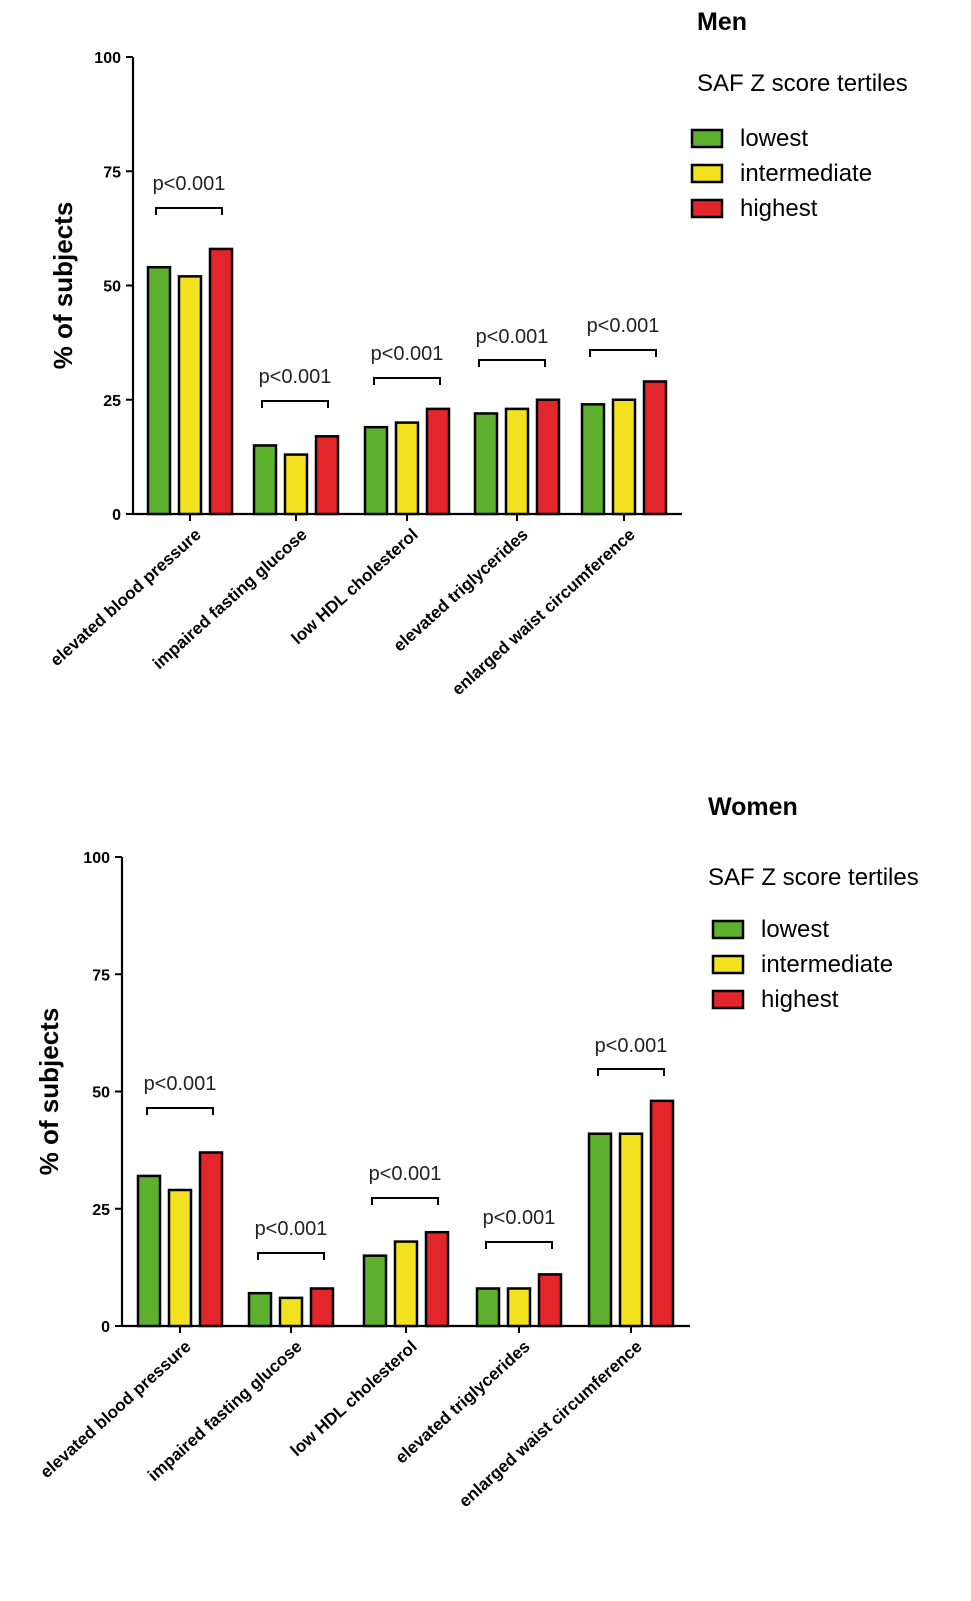  I want to click on panel-title: Men, so click(722, 22).